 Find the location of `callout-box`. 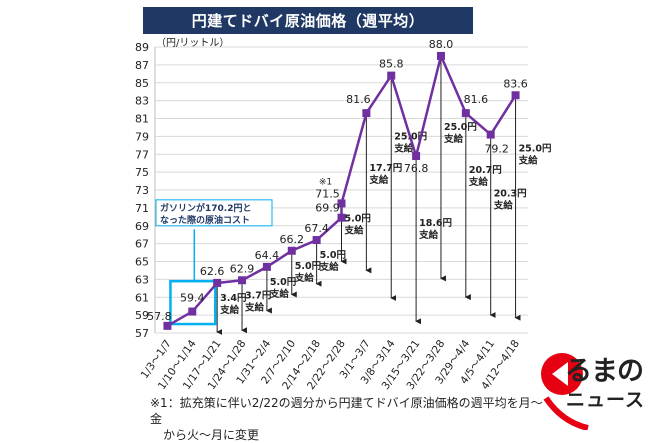

callout-box is located at coordinates (193, 302).